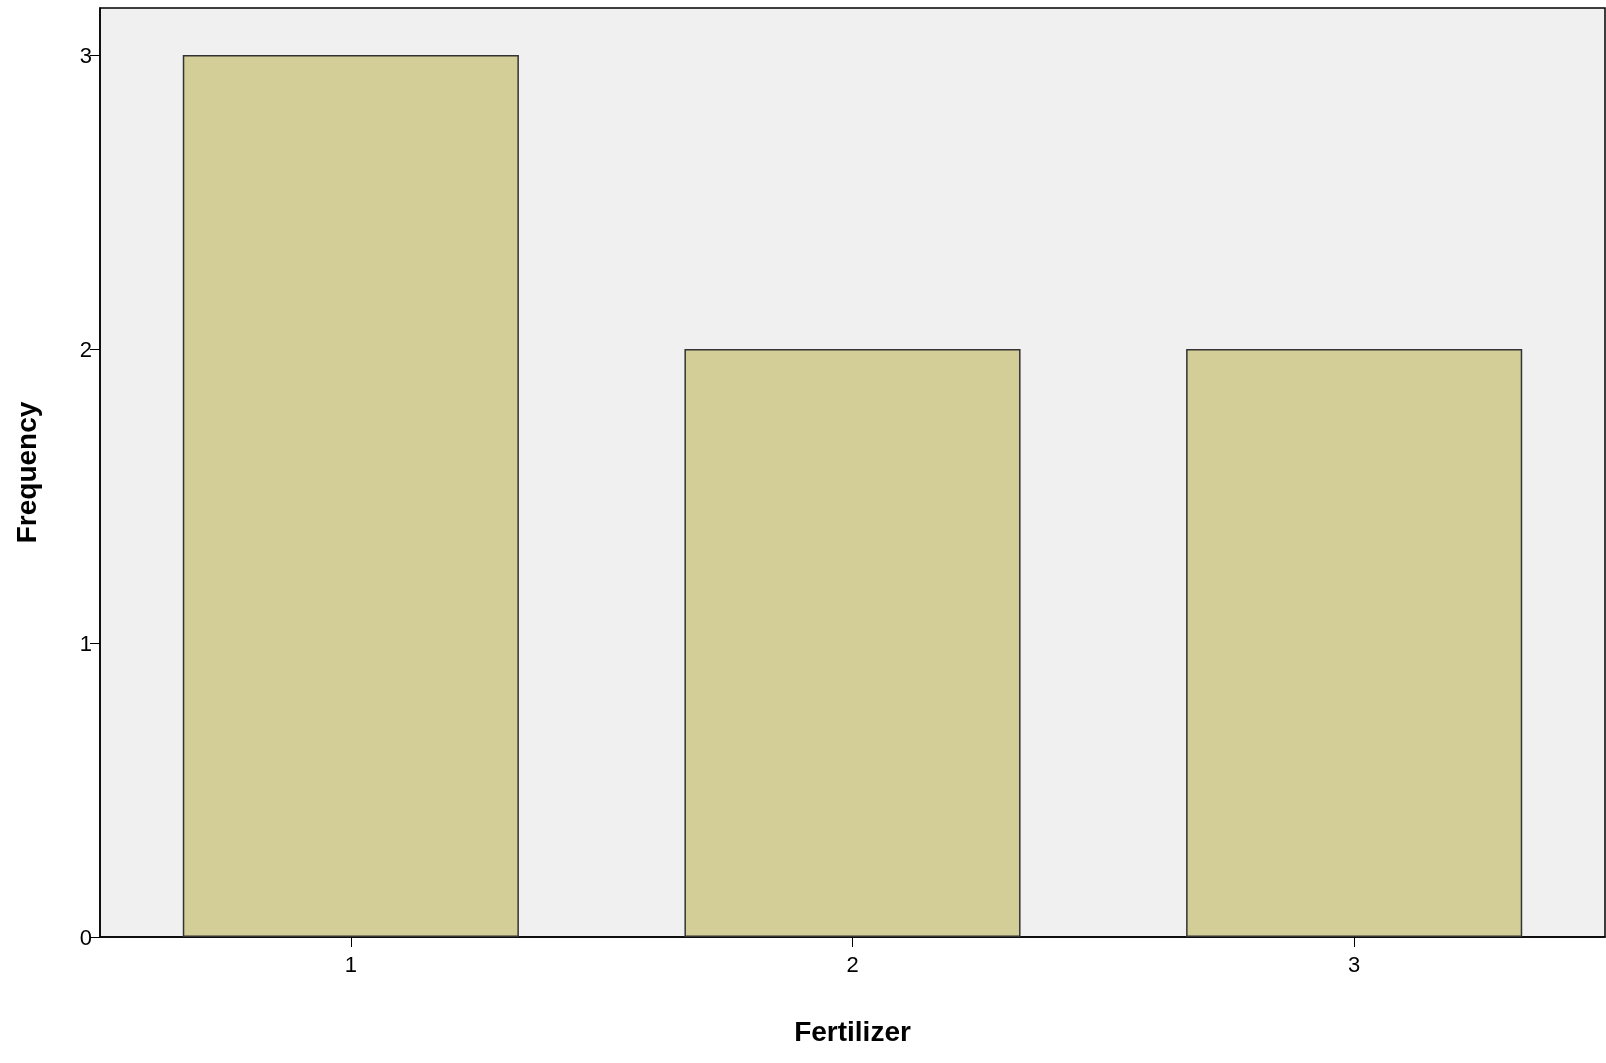  I want to click on y-tick-label: 0, so click(85, 937).